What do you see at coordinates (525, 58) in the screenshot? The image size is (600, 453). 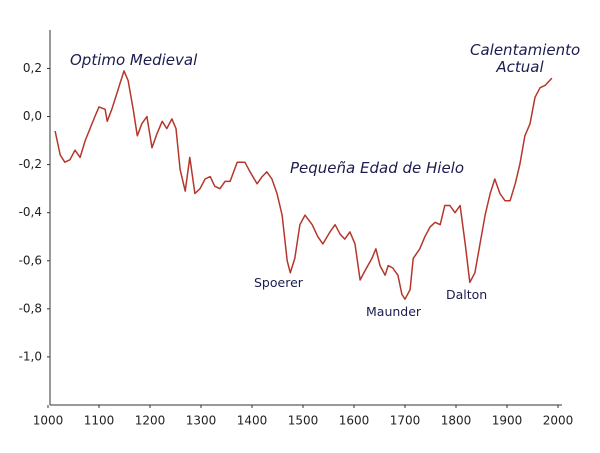 I see `annotation: Calentamiento Actual` at bounding box center [525, 58].